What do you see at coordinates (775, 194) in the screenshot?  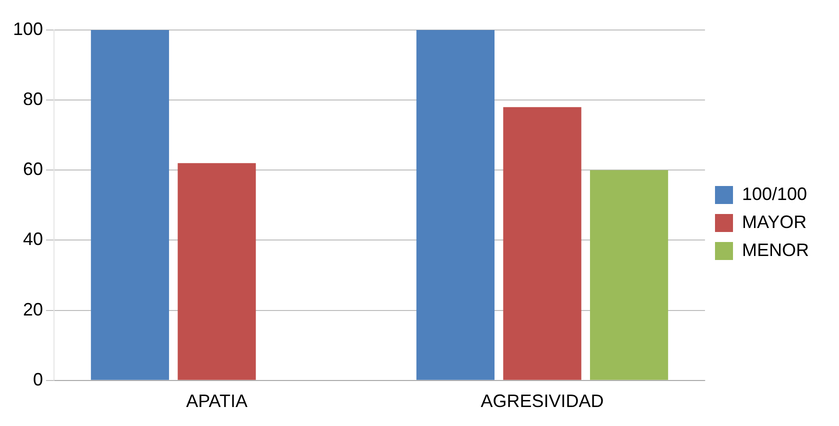 I see `legend-label: 100/100` at bounding box center [775, 194].